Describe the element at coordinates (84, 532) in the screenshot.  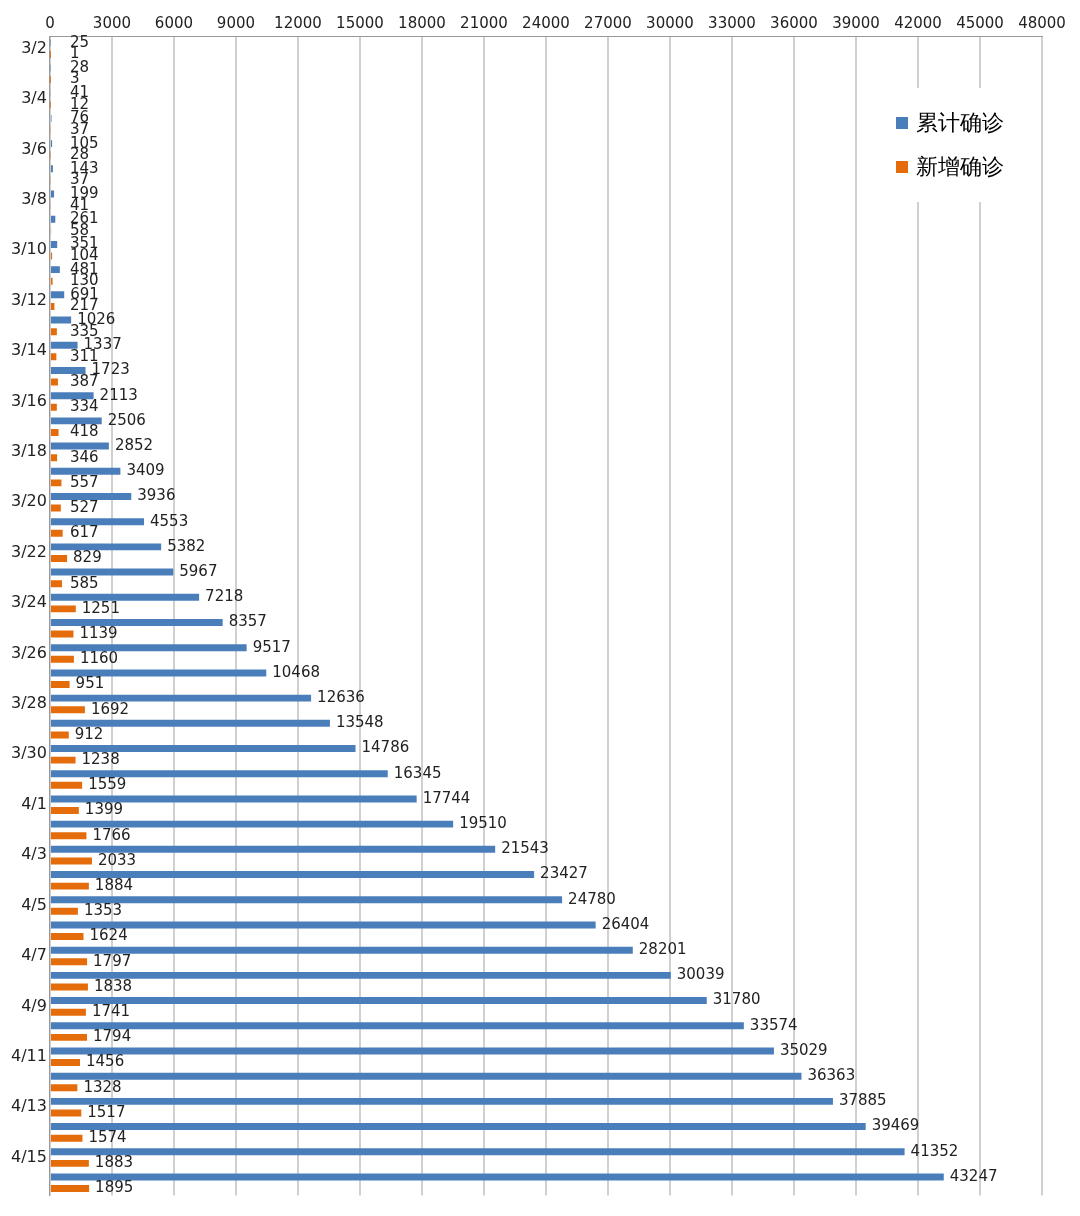
I see `data-label: 617` at that location.